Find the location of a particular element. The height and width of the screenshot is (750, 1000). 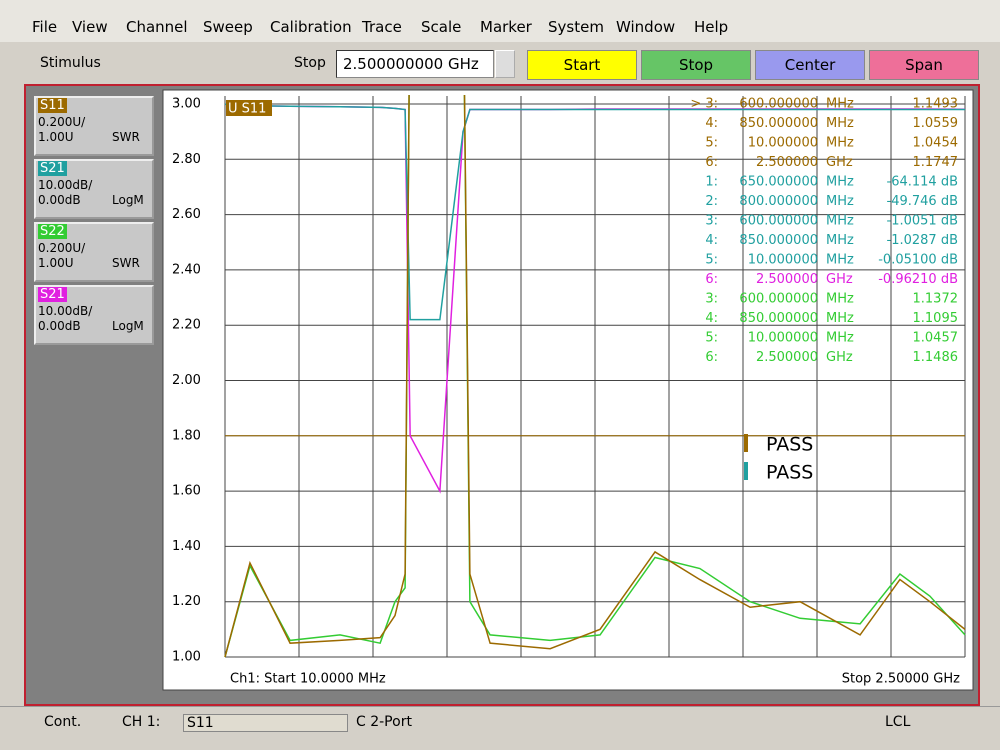

channel-ref: 1.00U is located at coordinates (56, 263).